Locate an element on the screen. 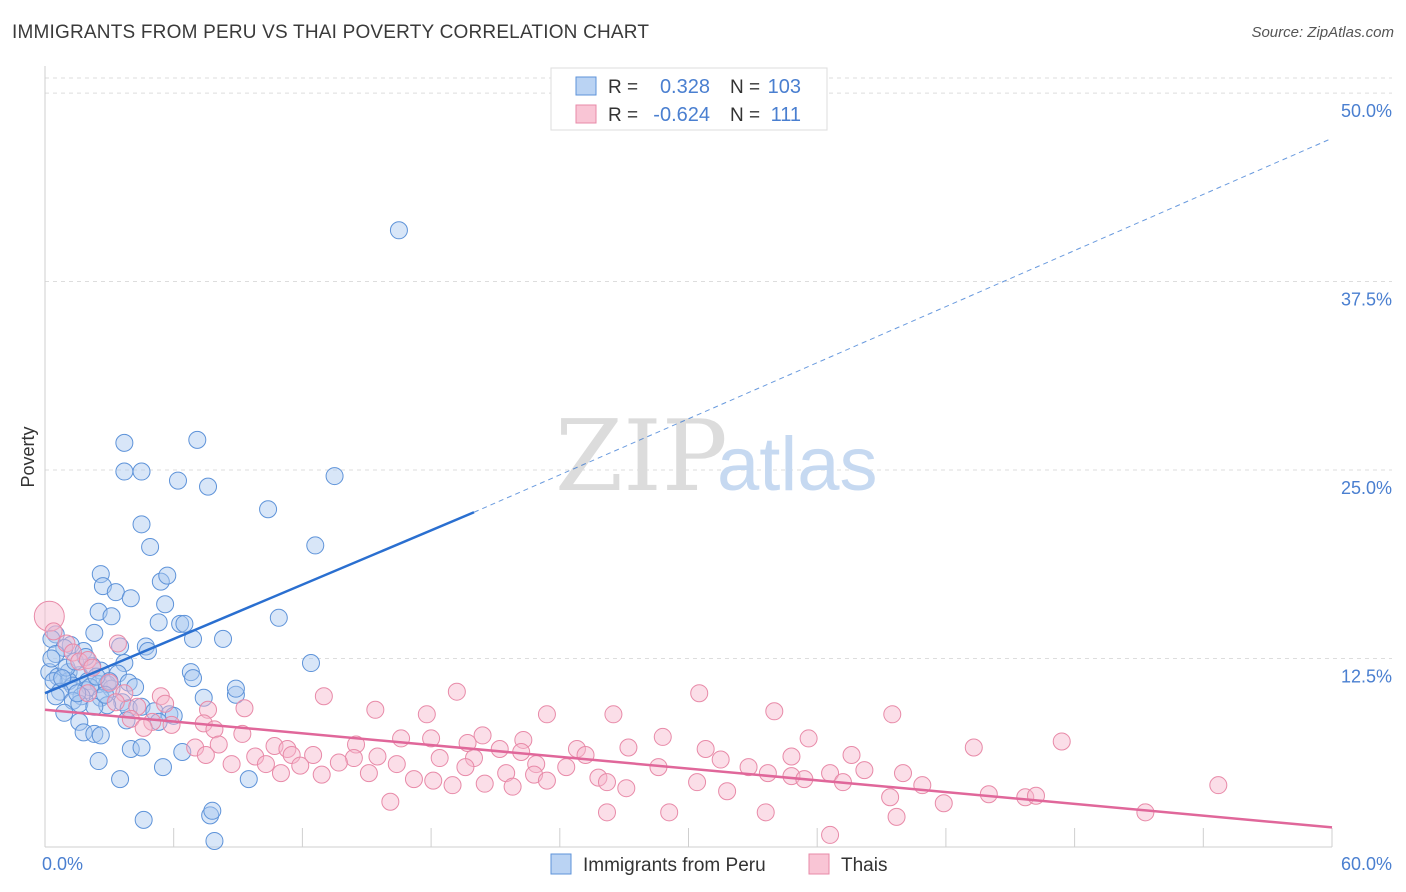  legend-r-value: 0.328 is located at coordinates (685, 87).